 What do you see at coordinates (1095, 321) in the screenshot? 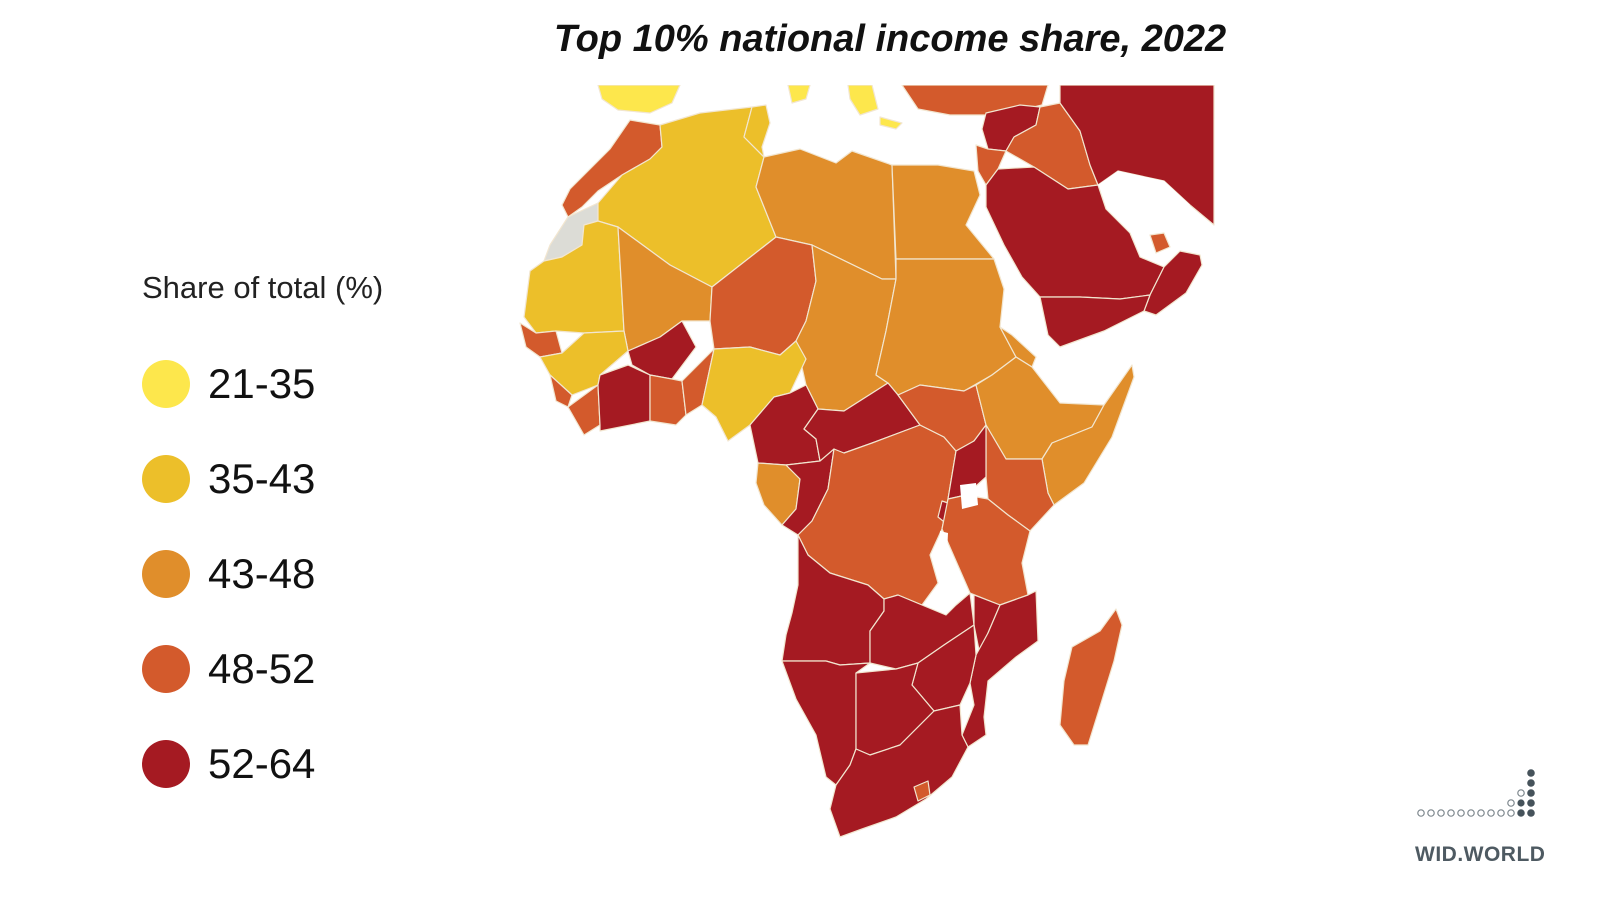
I see `region-yemen` at bounding box center [1095, 321].